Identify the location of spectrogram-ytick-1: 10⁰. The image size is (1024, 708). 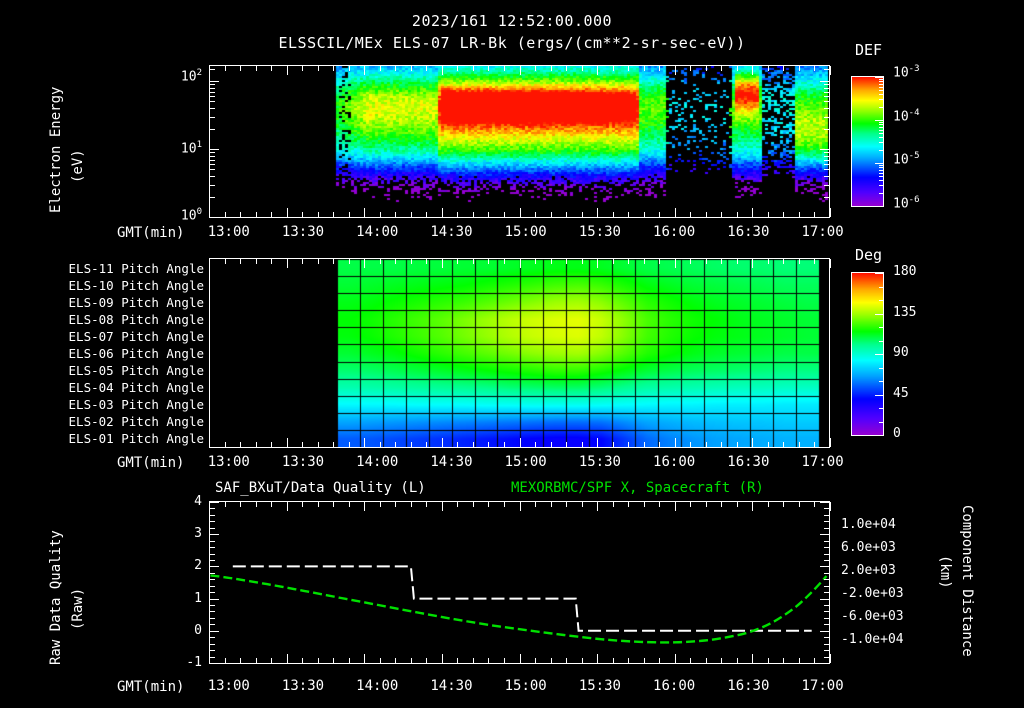
(191, 215).